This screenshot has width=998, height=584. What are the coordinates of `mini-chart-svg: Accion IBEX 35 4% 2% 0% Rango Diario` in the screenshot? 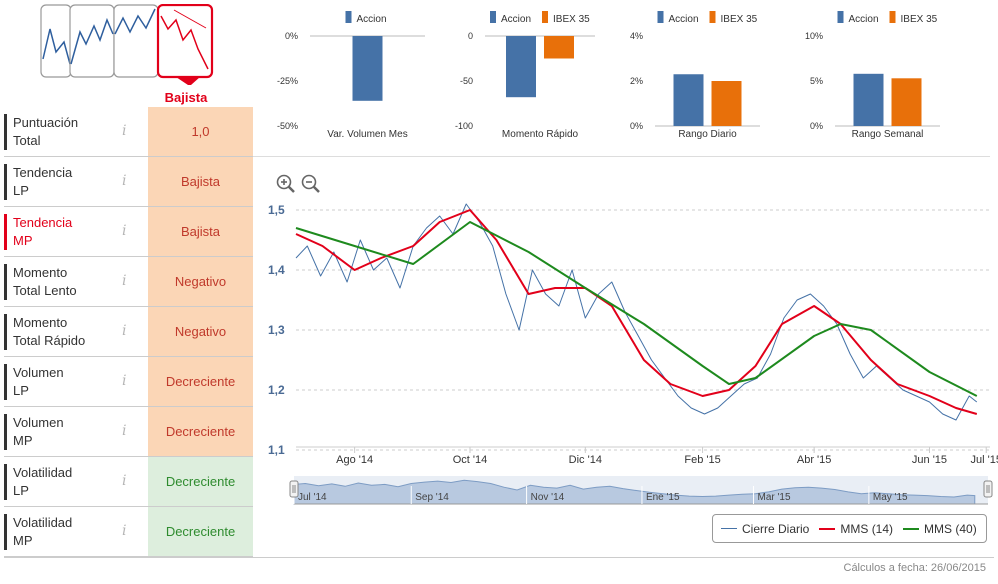 It's located at (695, 75).